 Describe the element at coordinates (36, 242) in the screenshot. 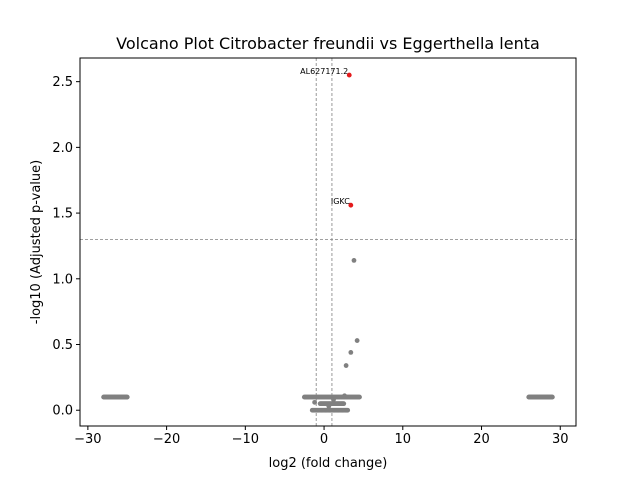

I see `y-axis-label: -log10 (Adjusted p-value)` at that location.